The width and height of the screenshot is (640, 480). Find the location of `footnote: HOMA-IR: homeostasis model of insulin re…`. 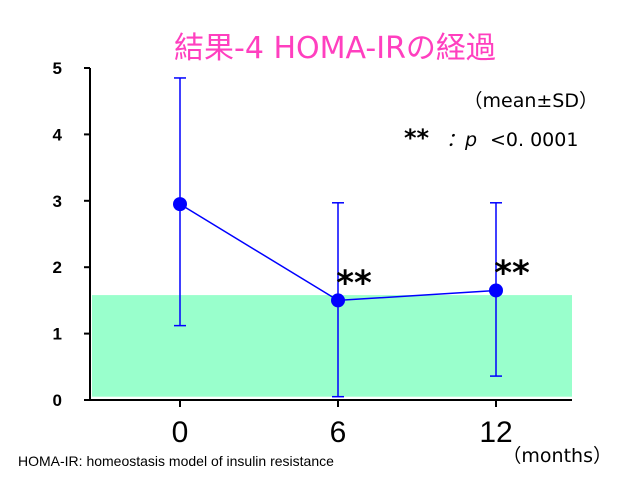

footnote: HOMA-IR: homeostasis model of insulin re… is located at coordinates (176, 461).